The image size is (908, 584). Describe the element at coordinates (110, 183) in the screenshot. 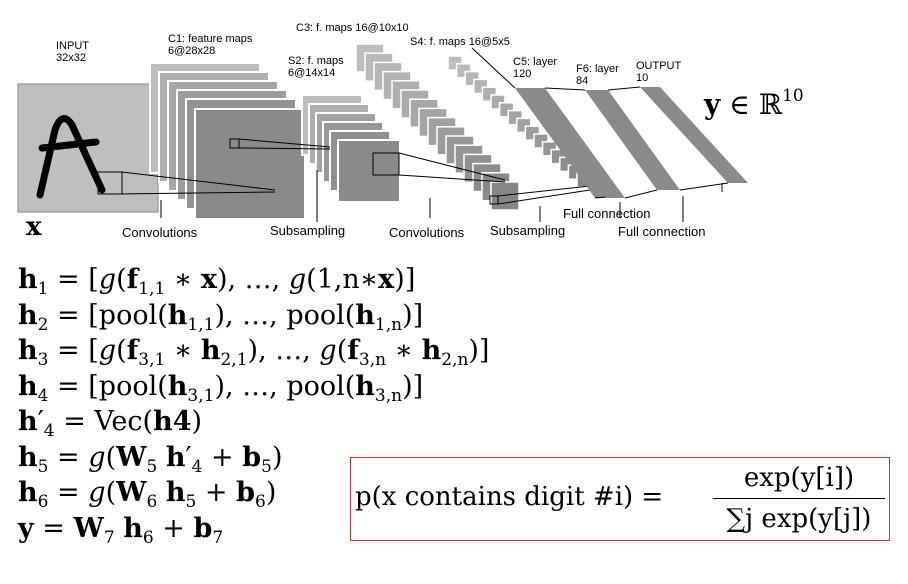

I see `input-receptive-field` at that location.